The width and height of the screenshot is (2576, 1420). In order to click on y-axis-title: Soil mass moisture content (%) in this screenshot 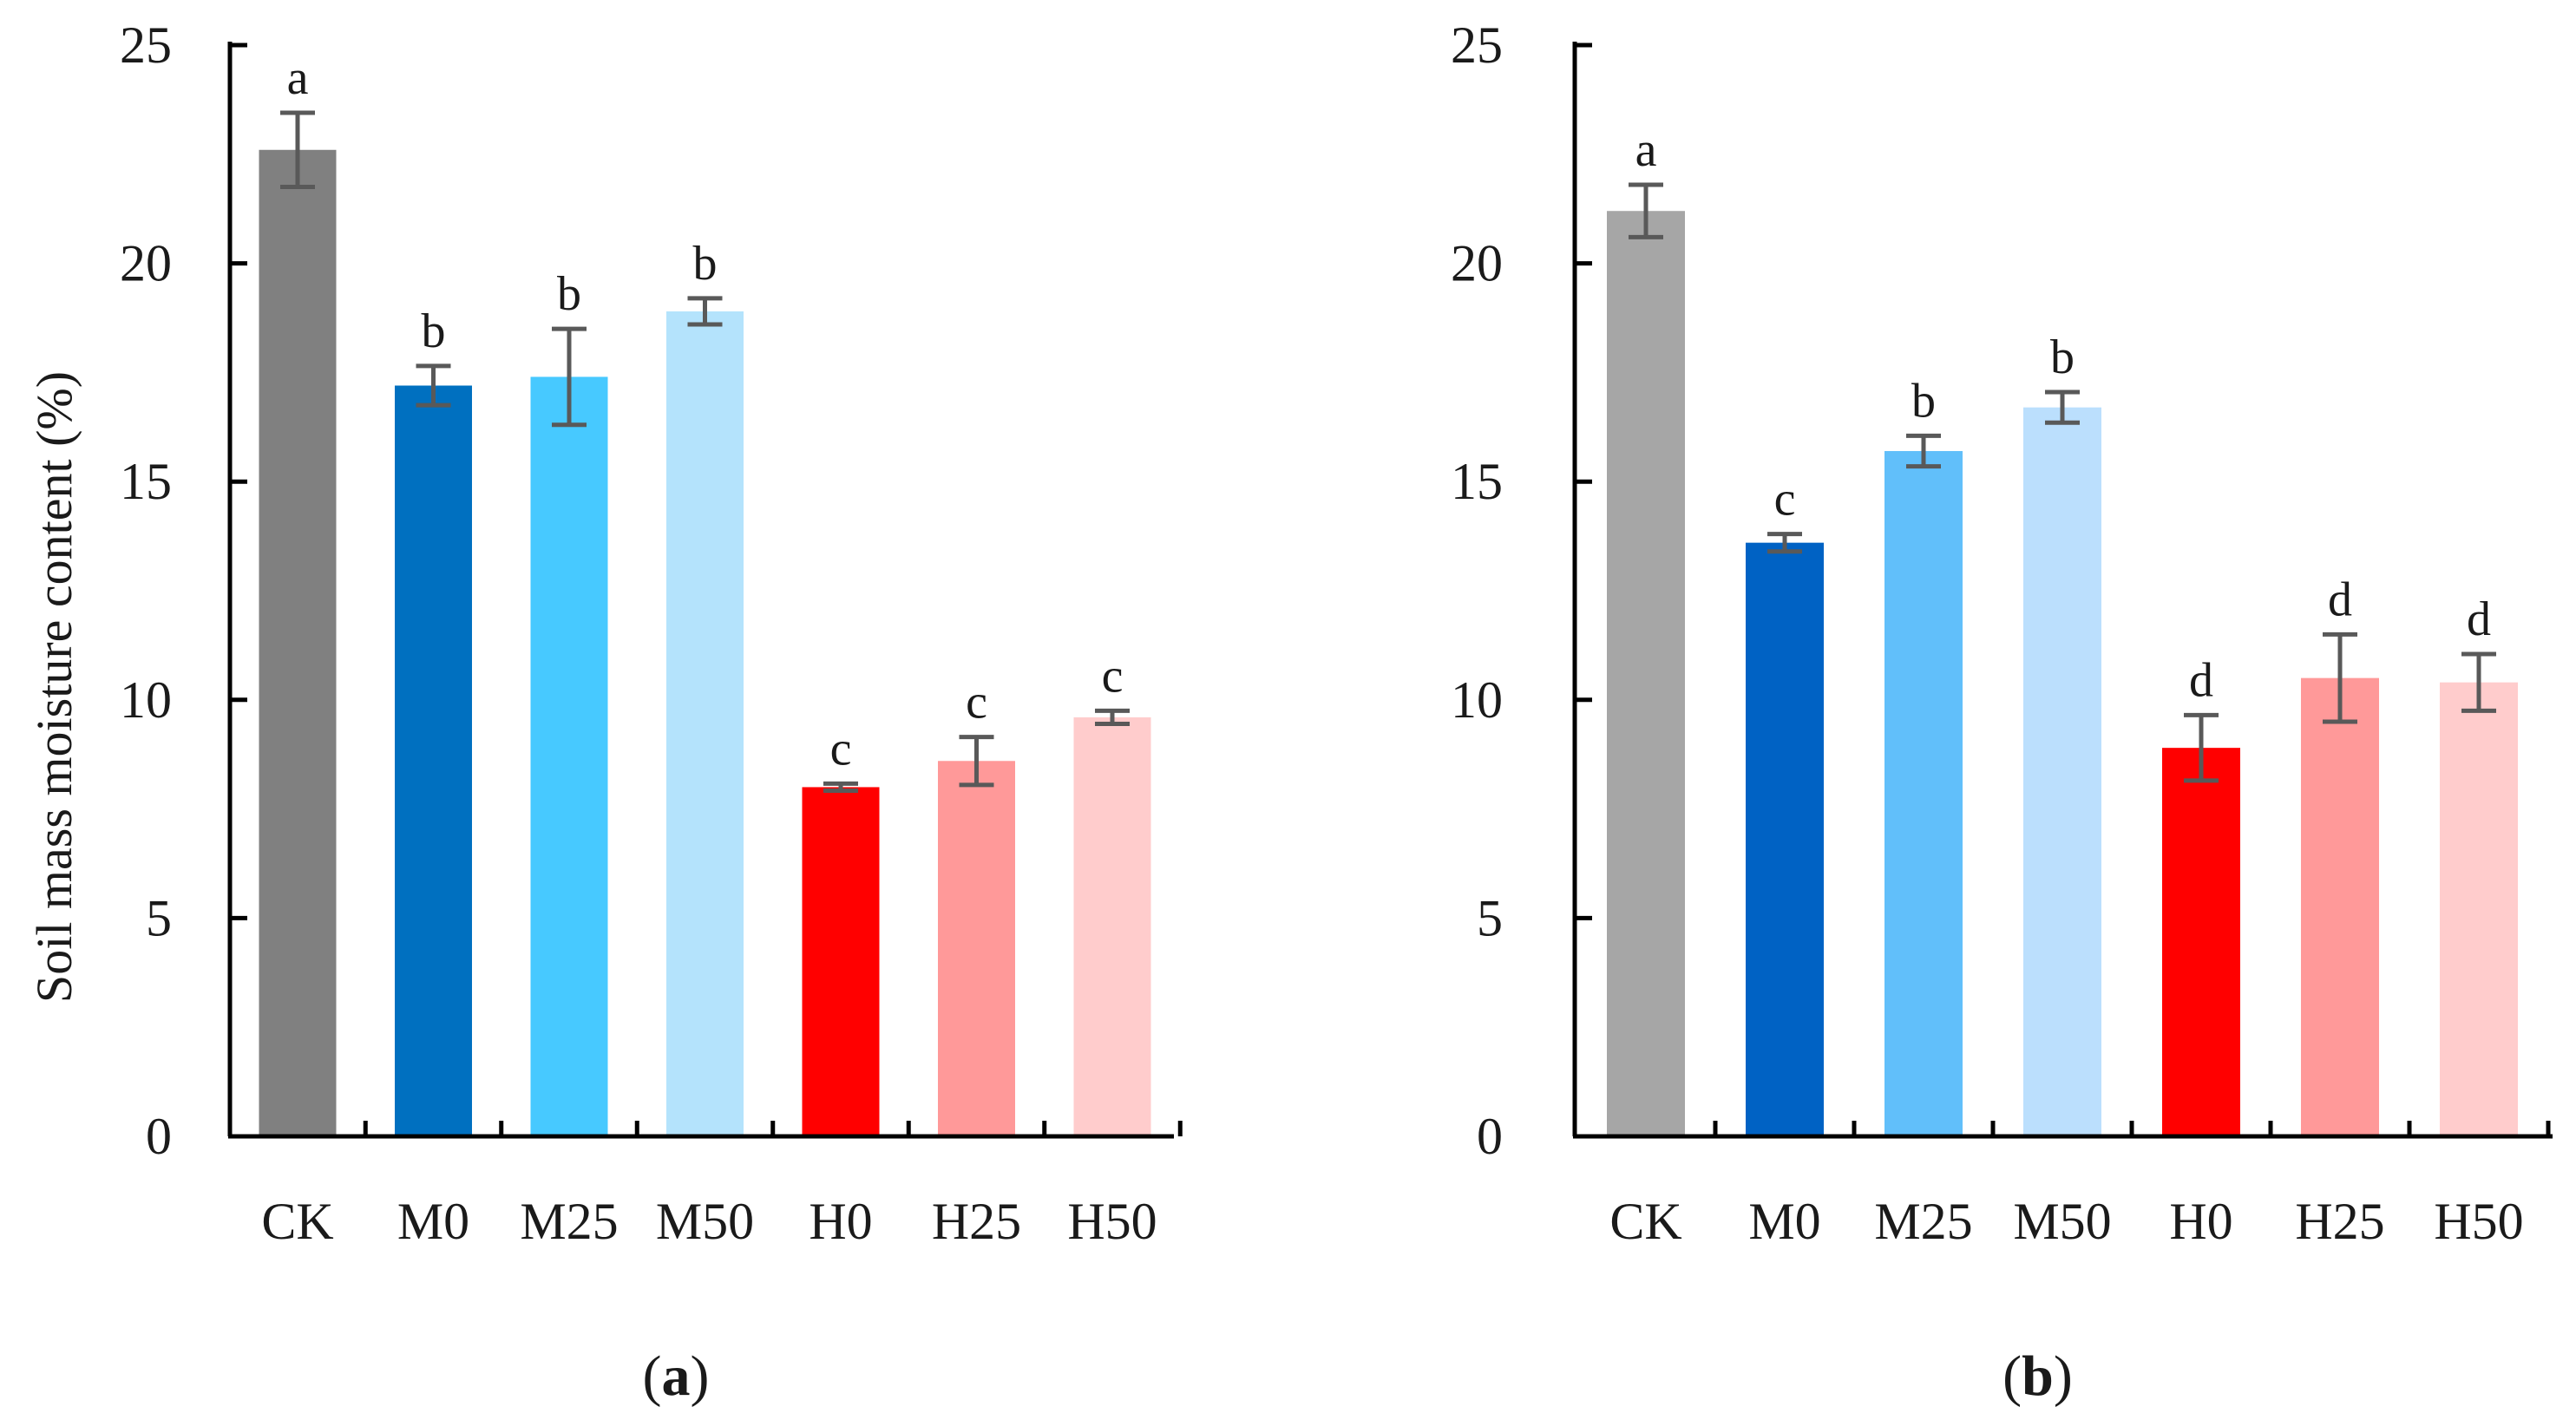, I will do `click(54, 687)`.